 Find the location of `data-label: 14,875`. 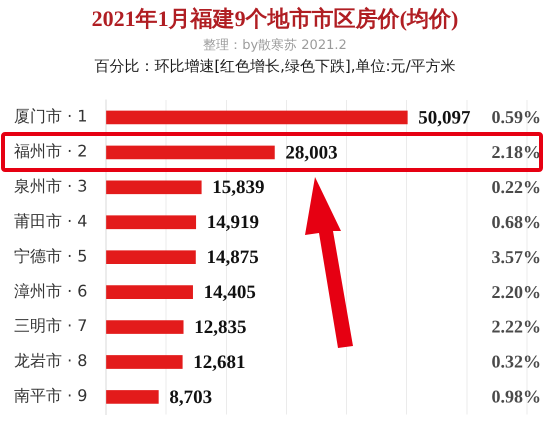

data-label: 14,875 is located at coordinates (232, 257).